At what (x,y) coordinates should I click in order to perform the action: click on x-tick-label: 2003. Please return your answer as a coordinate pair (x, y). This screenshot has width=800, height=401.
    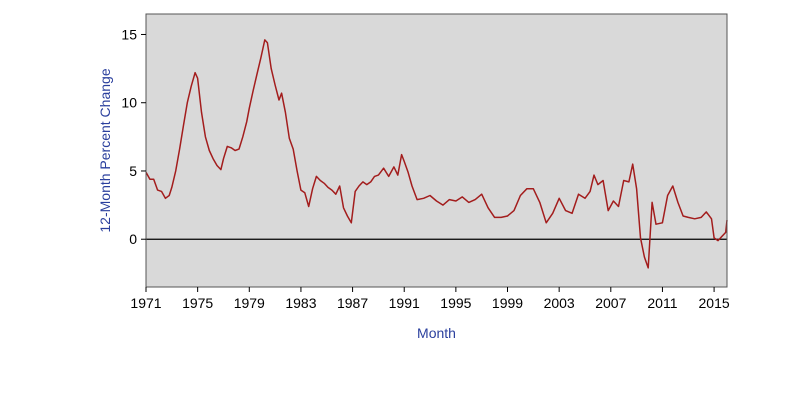
    Looking at the image, I should click on (559, 303).